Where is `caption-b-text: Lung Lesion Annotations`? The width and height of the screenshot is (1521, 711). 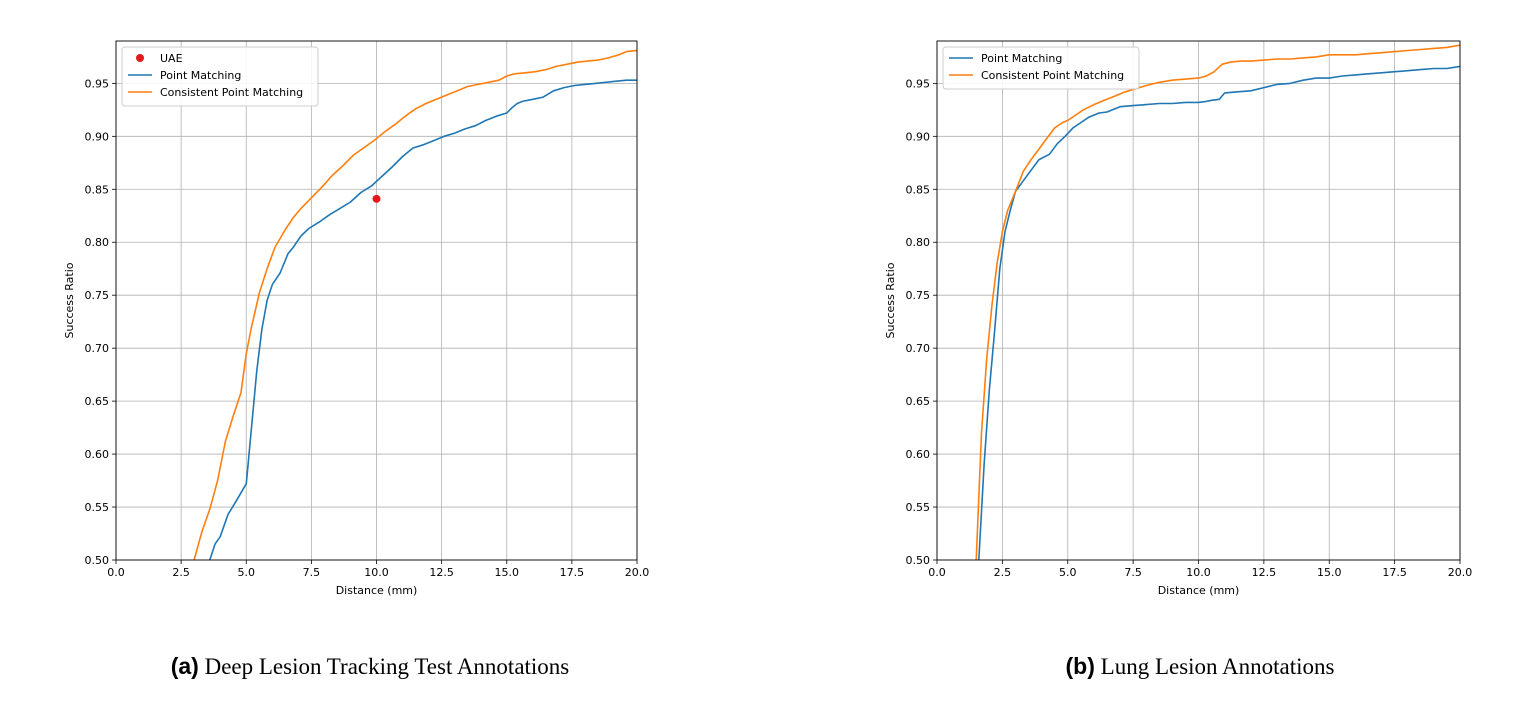
caption-b-text: Lung Lesion Annotations is located at coordinates (1217, 666).